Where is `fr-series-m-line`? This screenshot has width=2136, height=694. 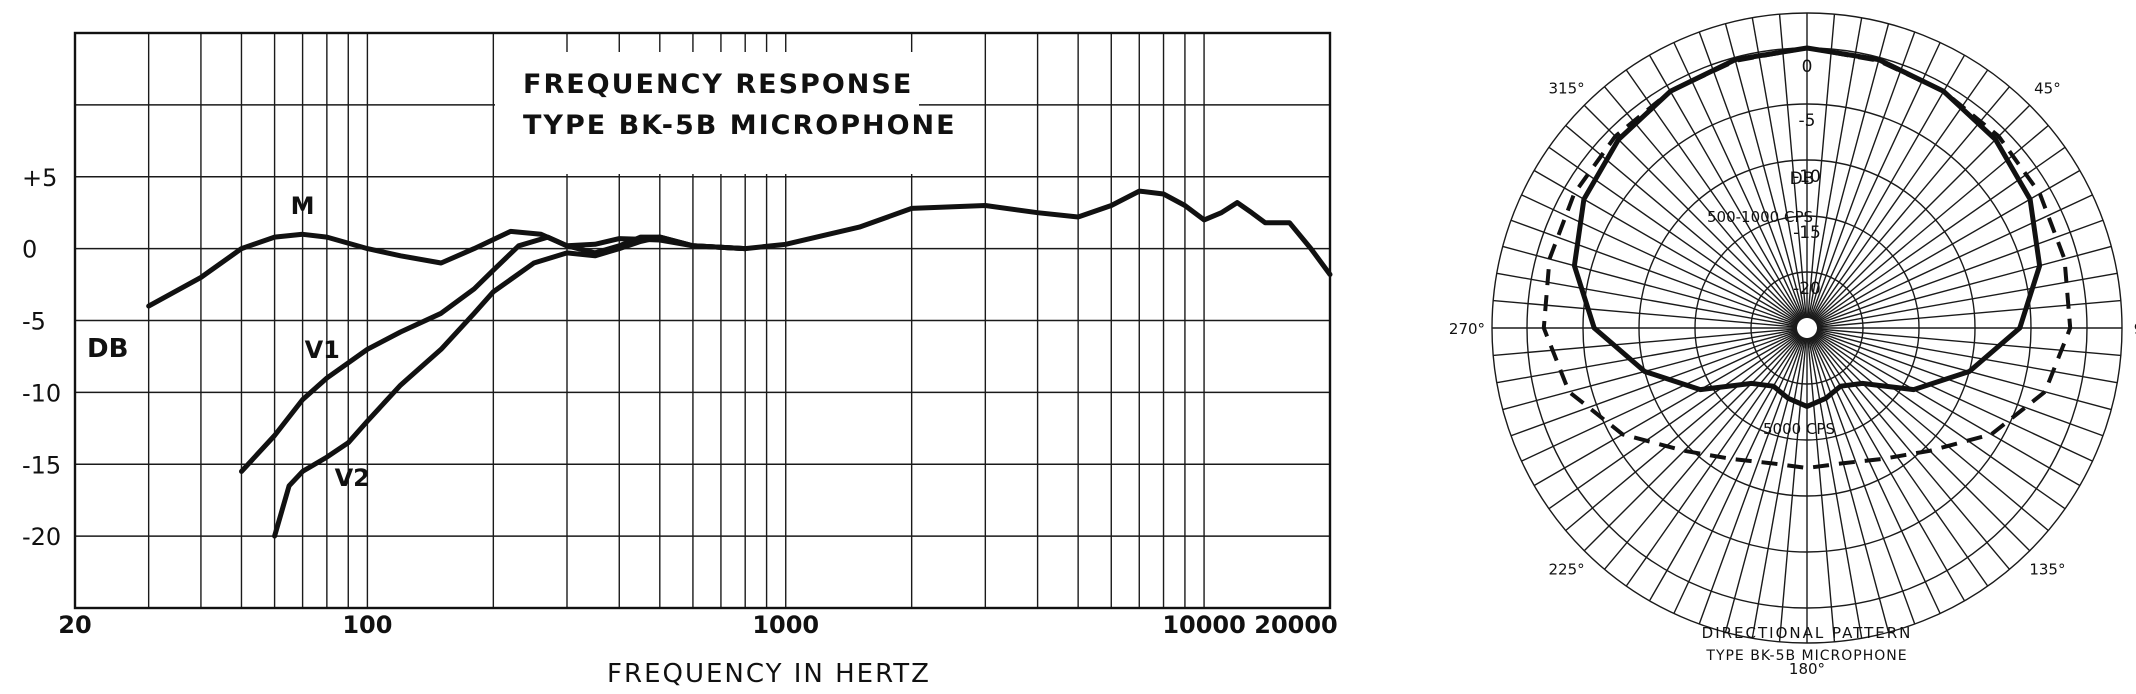
fr-series-m-line is located at coordinates (739, 248).